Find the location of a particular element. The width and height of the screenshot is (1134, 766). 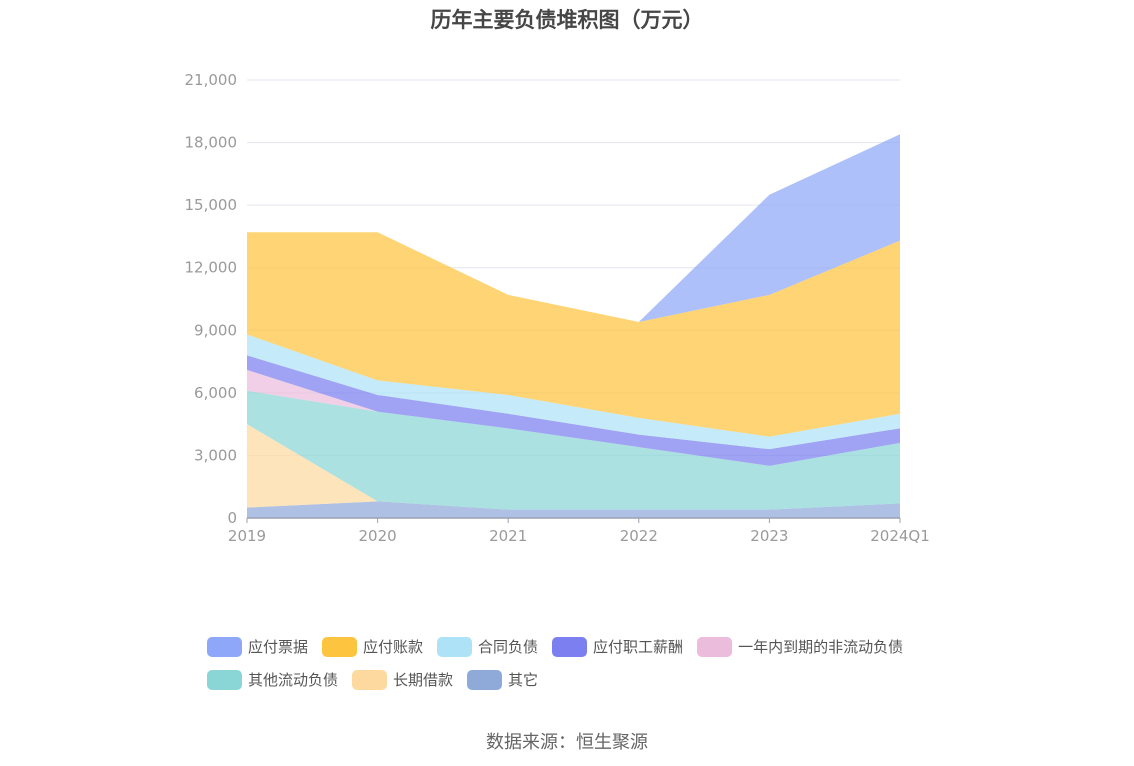

area-series-应付票据 is located at coordinates (573, 228).